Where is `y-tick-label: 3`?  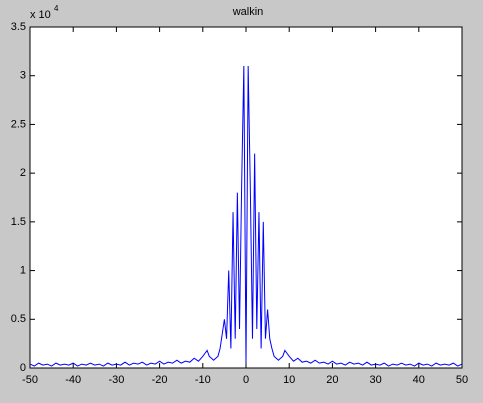 y-tick-label: 3 is located at coordinates (23, 76).